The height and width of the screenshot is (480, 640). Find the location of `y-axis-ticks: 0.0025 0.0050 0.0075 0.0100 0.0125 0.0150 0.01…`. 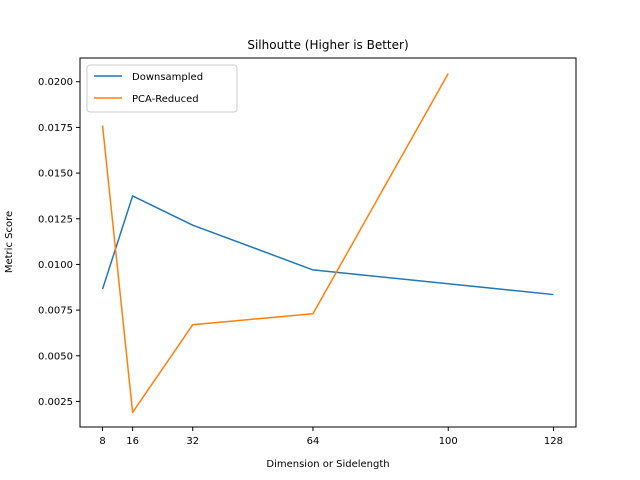

y-axis-ticks: 0.0025 0.0050 0.0075 0.0100 0.0125 0.0150 0.01… is located at coordinates (59, 242).